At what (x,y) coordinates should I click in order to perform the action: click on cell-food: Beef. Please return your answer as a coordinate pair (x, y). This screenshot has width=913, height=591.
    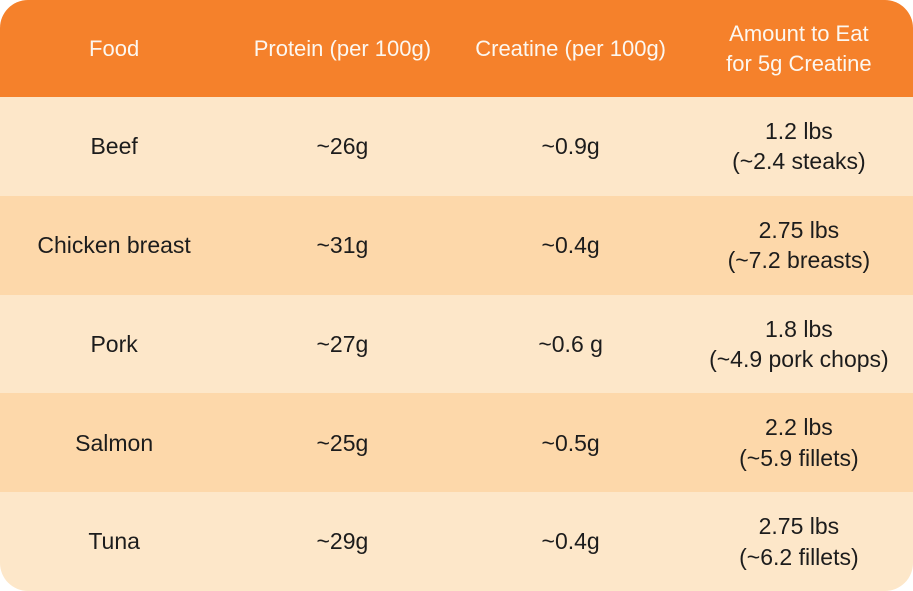
    Looking at the image, I should click on (114, 146).